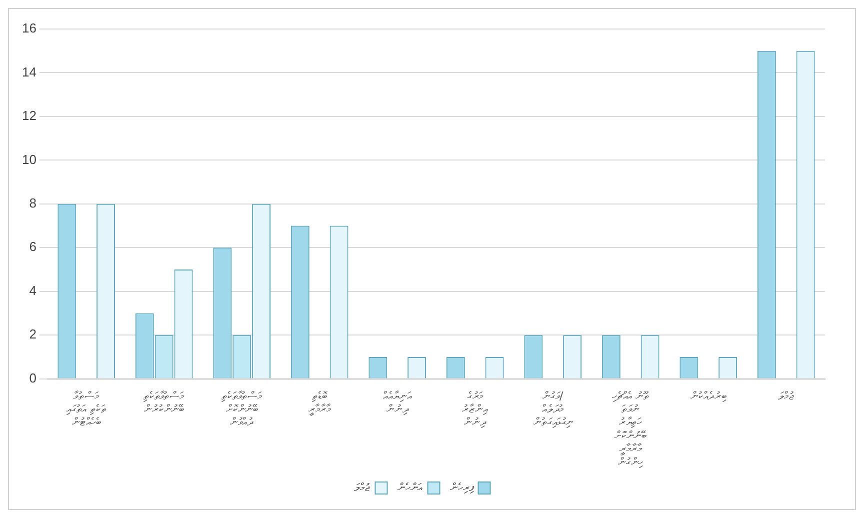 The image size is (864, 520). I want to click on y-tick-label: 2, so click(32, 334).